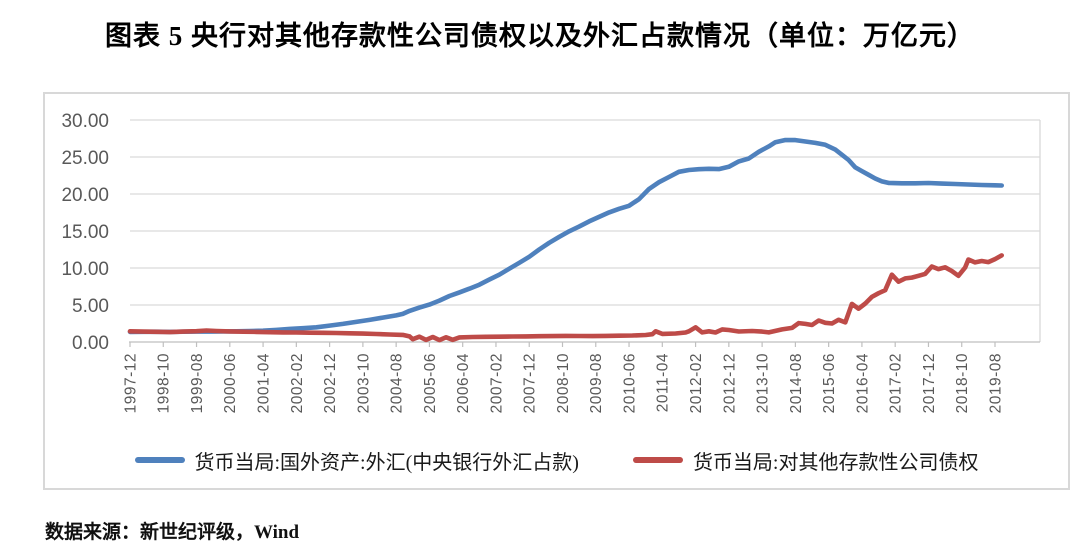 The width and height of the screenshot is (1080, 558). Describe the element at coordinates (862, 383) in the screenshot. I see `x-axis-tick-label: 2016-04` at that location.